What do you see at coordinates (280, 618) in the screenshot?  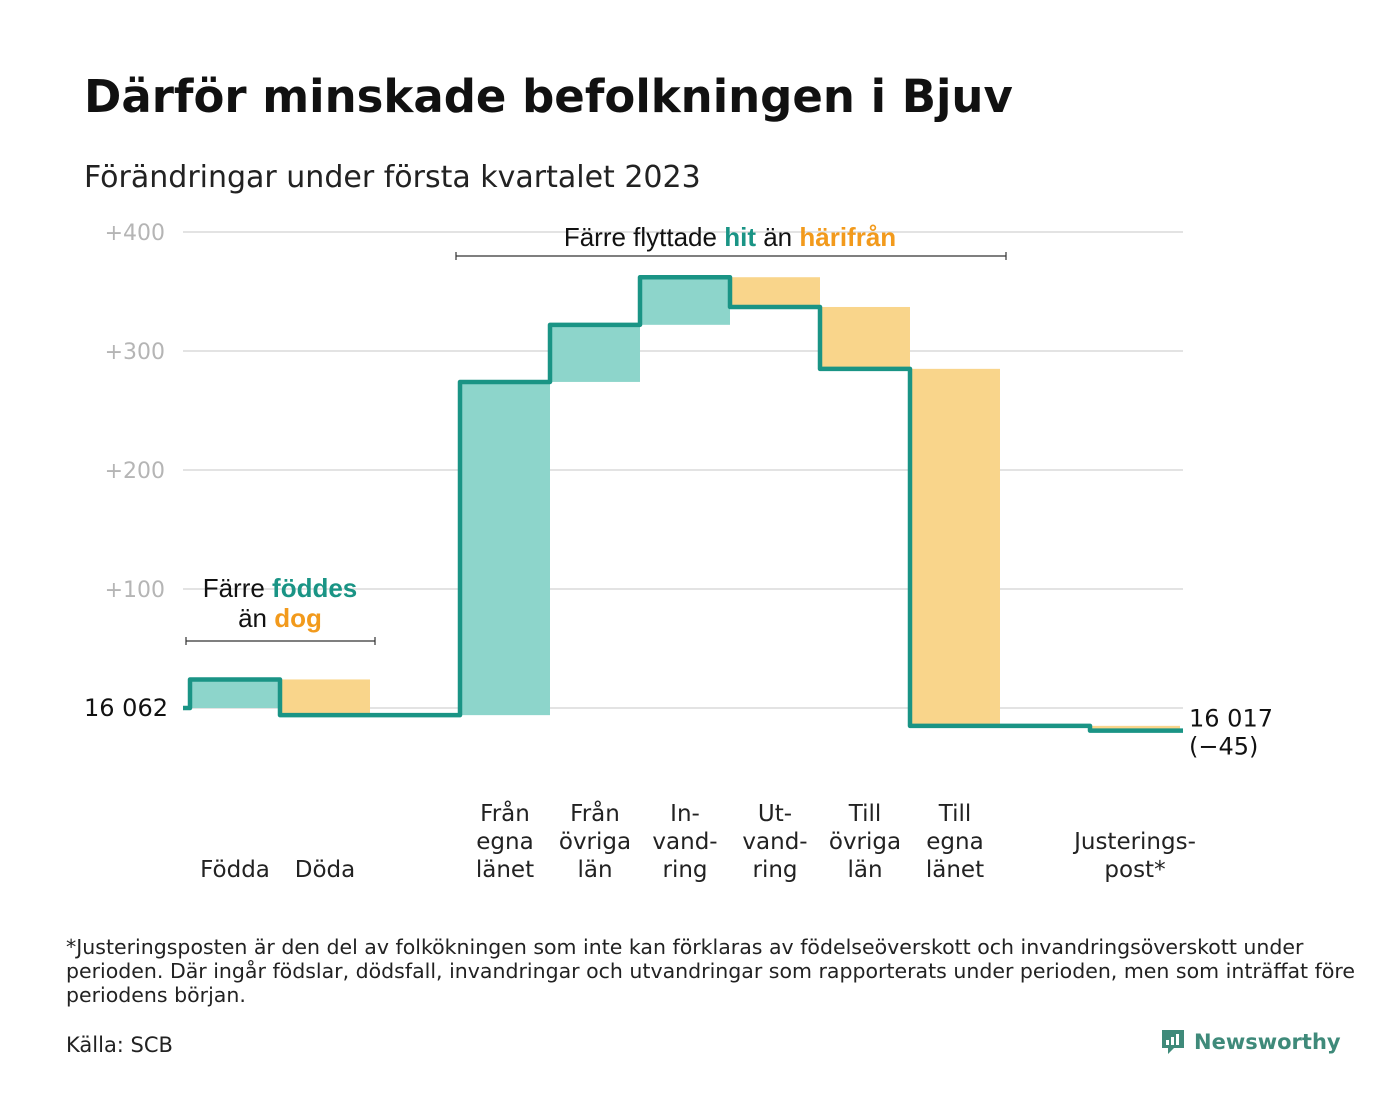 I see `births-annotation-line2: än dog` at bounding box center [280, 618].